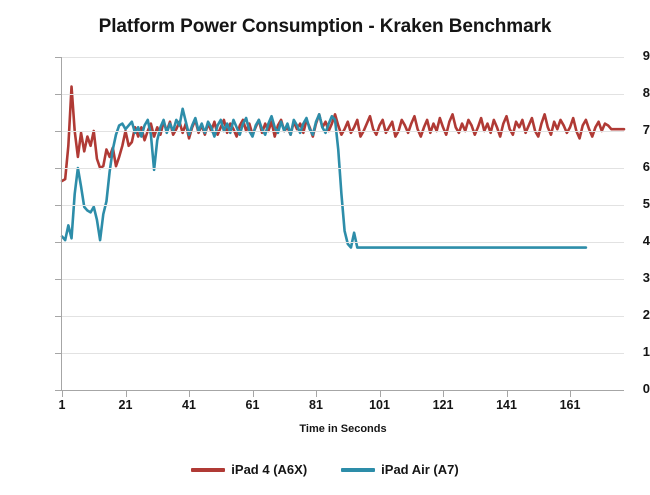  I want to click on x-axis-title: Time in Seconds, so click(343, 429).